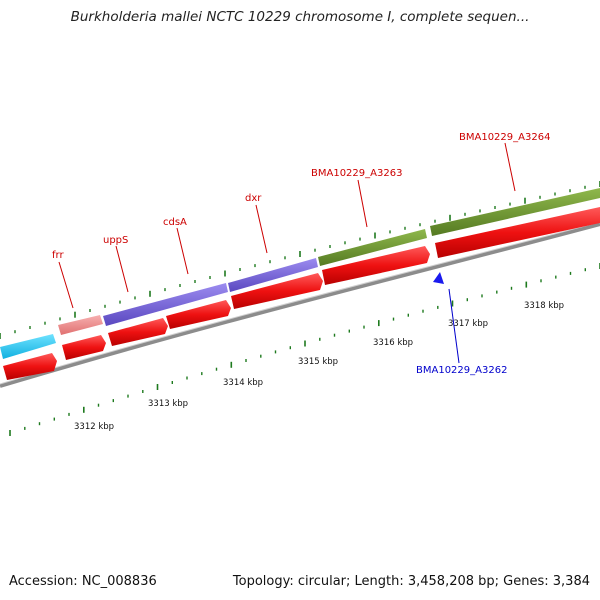  Describe the element at coordinates (438, 278) in the screenshot. I see `feature-marker-bma3262` at that location.